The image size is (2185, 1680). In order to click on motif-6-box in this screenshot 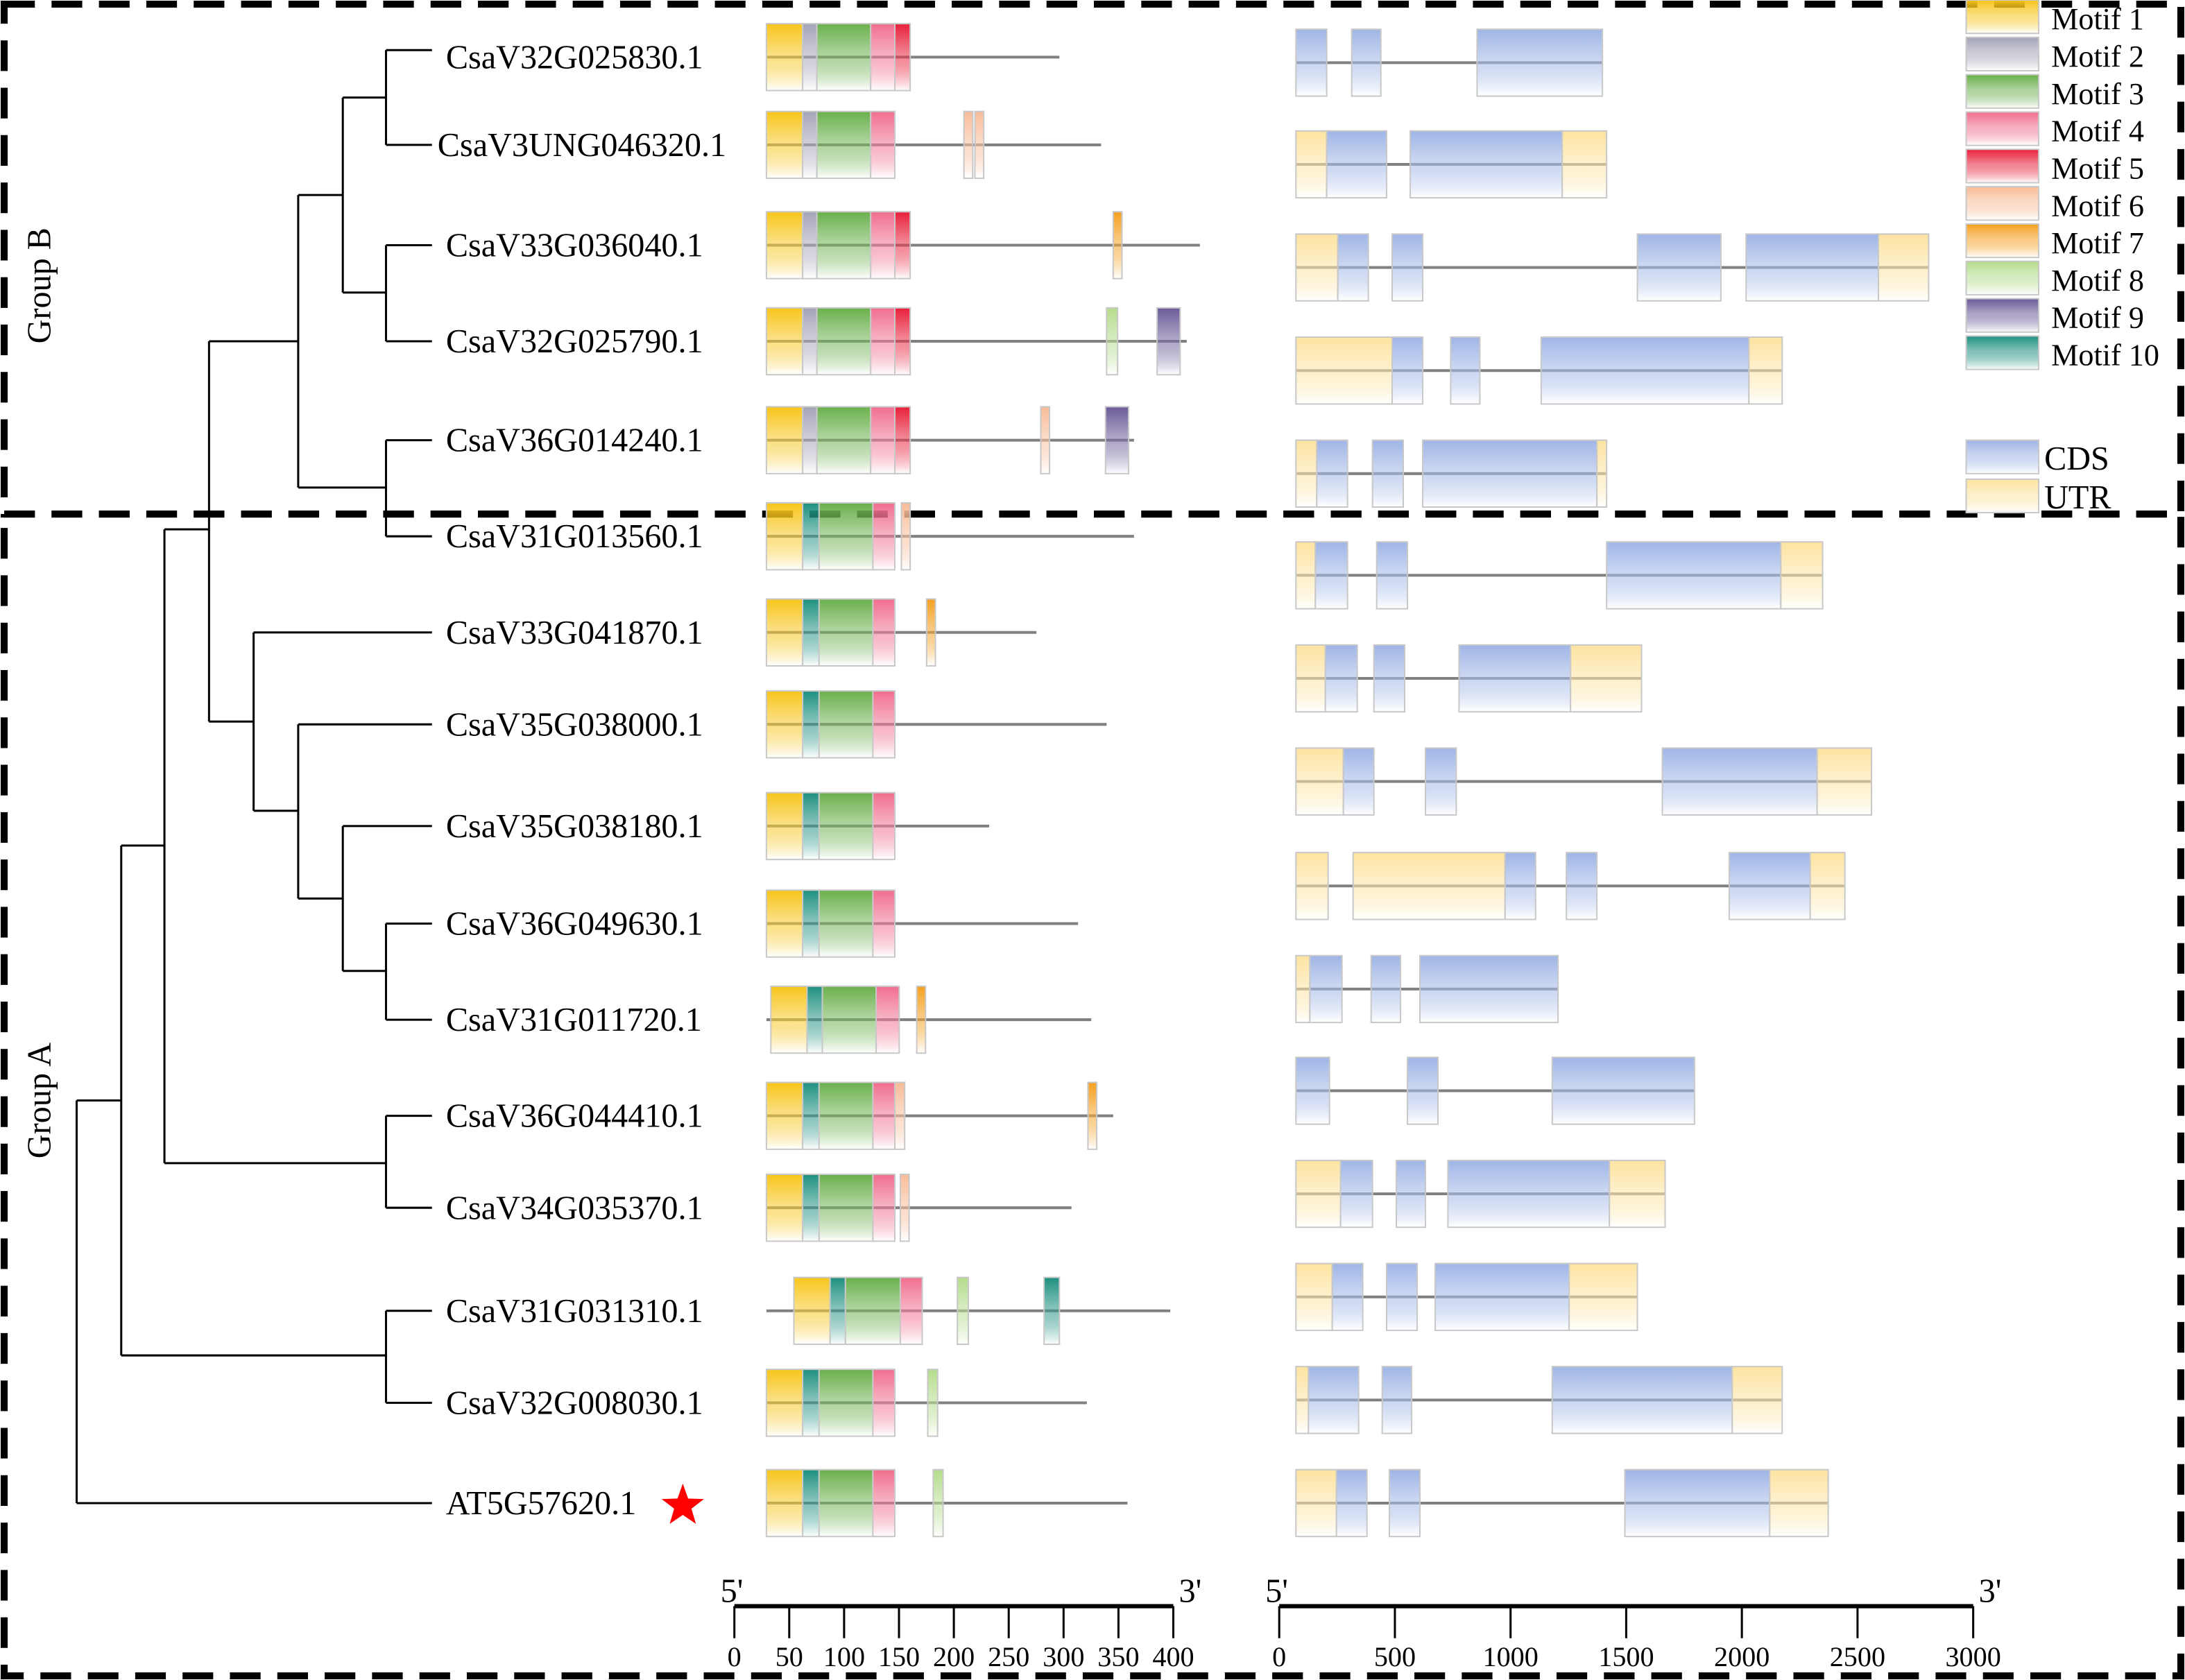, I will do `click(900, 1115)`.